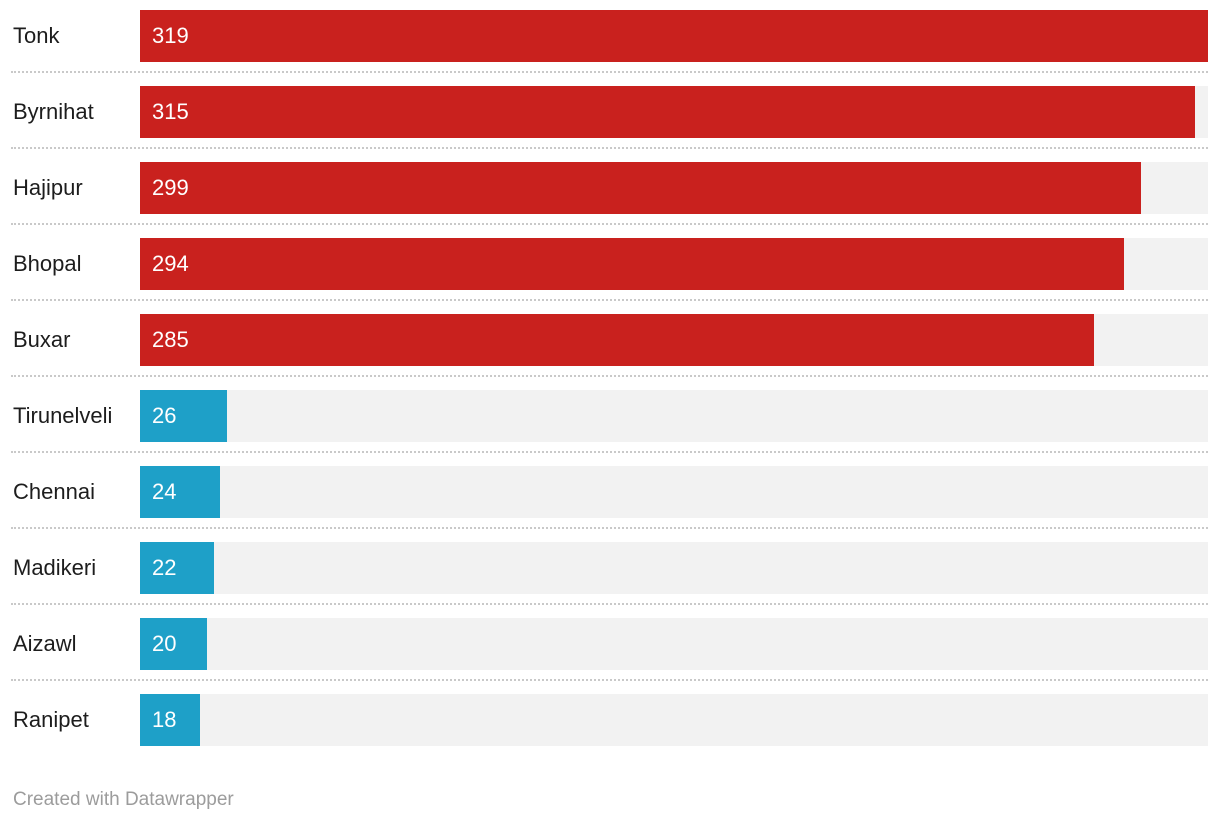 This screenshot has width=1220, height=824. I want to click on bar: 18, so click(170, 720).